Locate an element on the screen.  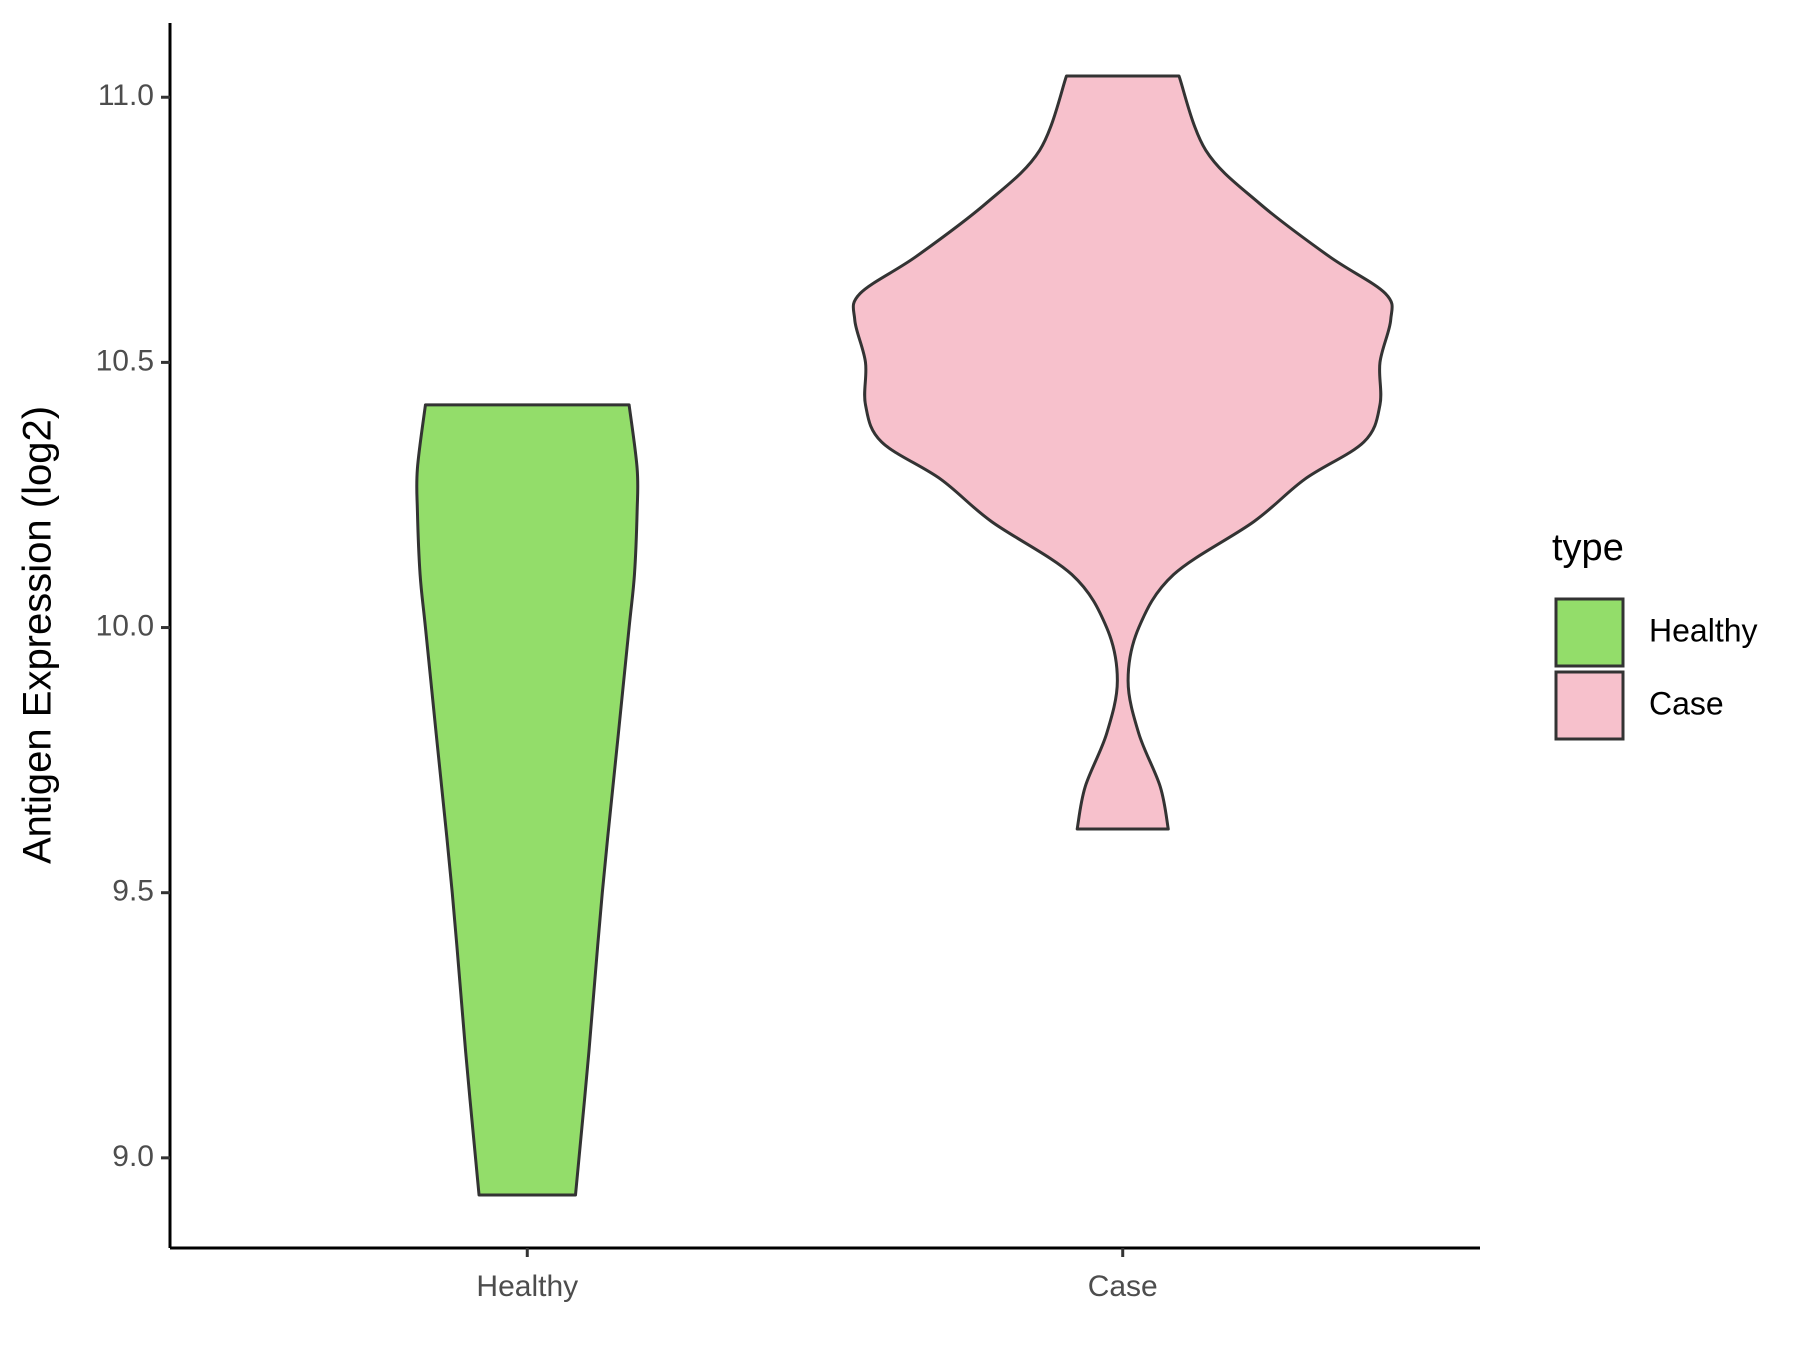
x-tick-label: Case is located at coordinates (1123, 1286).